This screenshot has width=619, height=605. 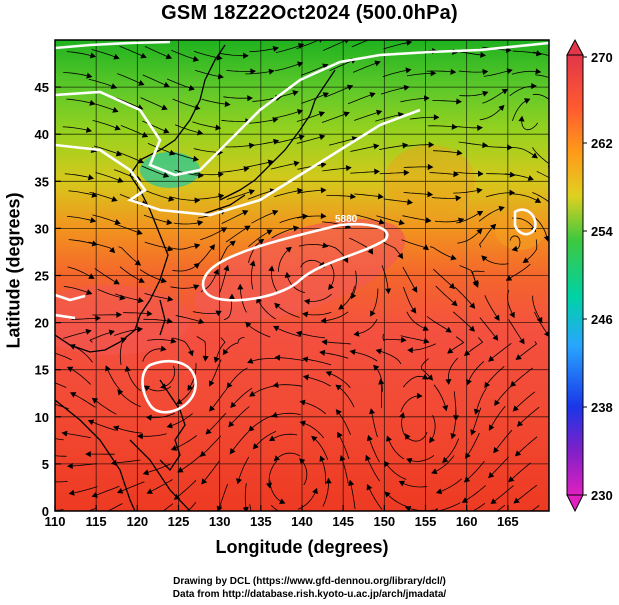 I want to click on y-tick-label: 5, so click(x=45, y=464).